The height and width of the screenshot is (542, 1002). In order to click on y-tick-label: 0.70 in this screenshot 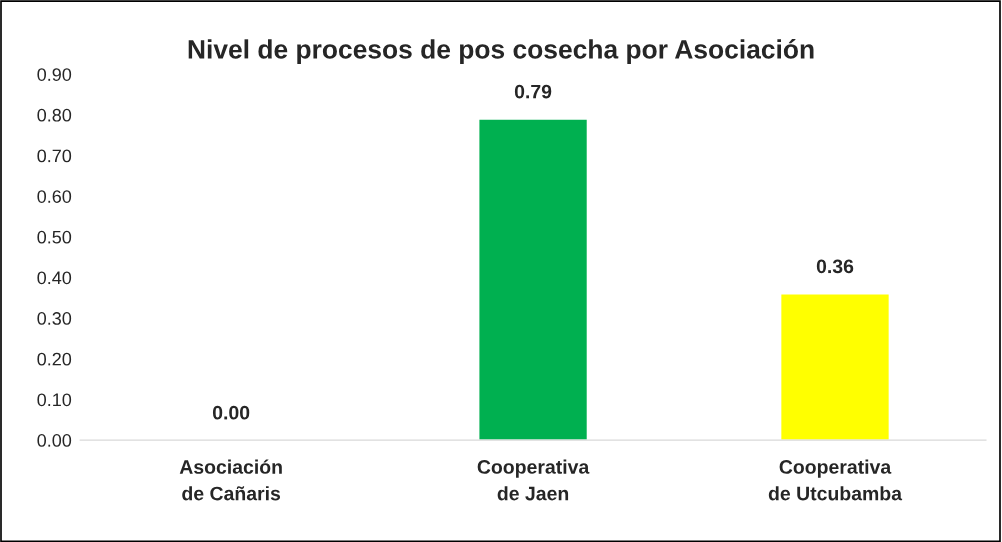, I will do `click(54, 156)`.